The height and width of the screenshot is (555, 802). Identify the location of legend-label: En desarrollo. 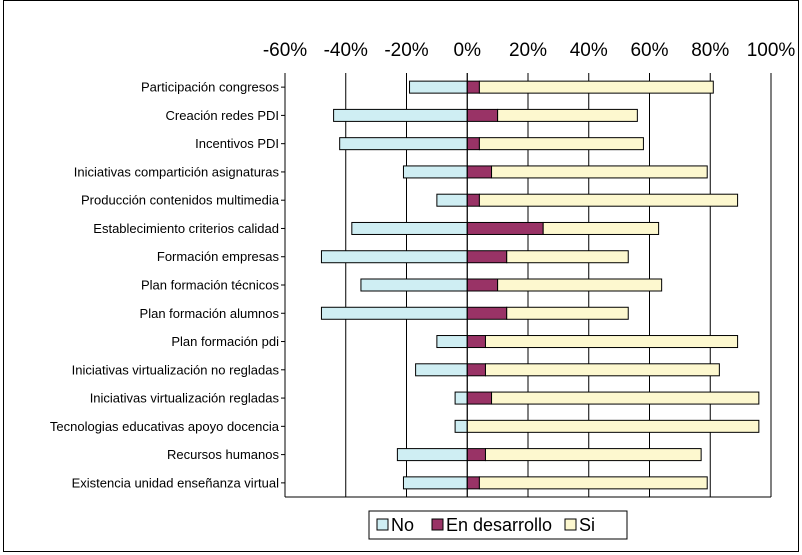
(499, 525).